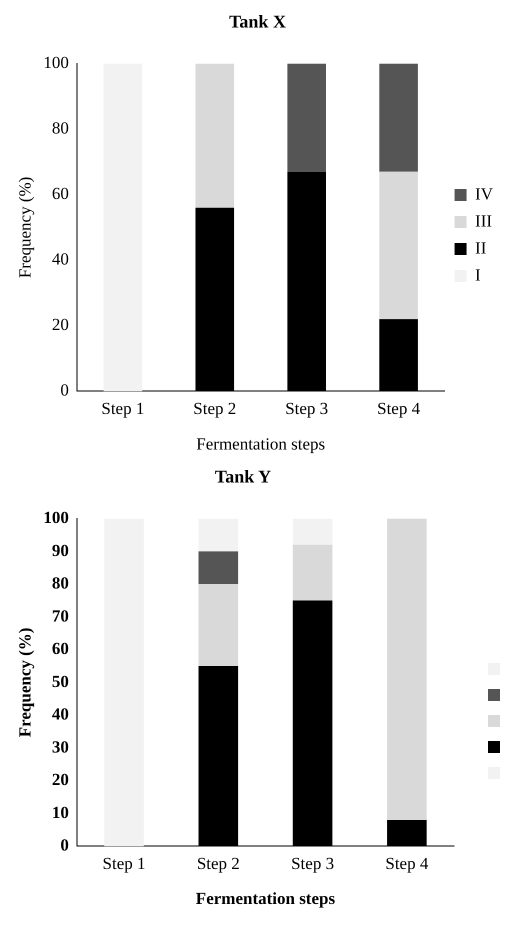 The image size is (515, 934). What do you see at coordinates (484, 194) in the screenshot?
I see `legend-label: IV` at bounding box center [484, 194].